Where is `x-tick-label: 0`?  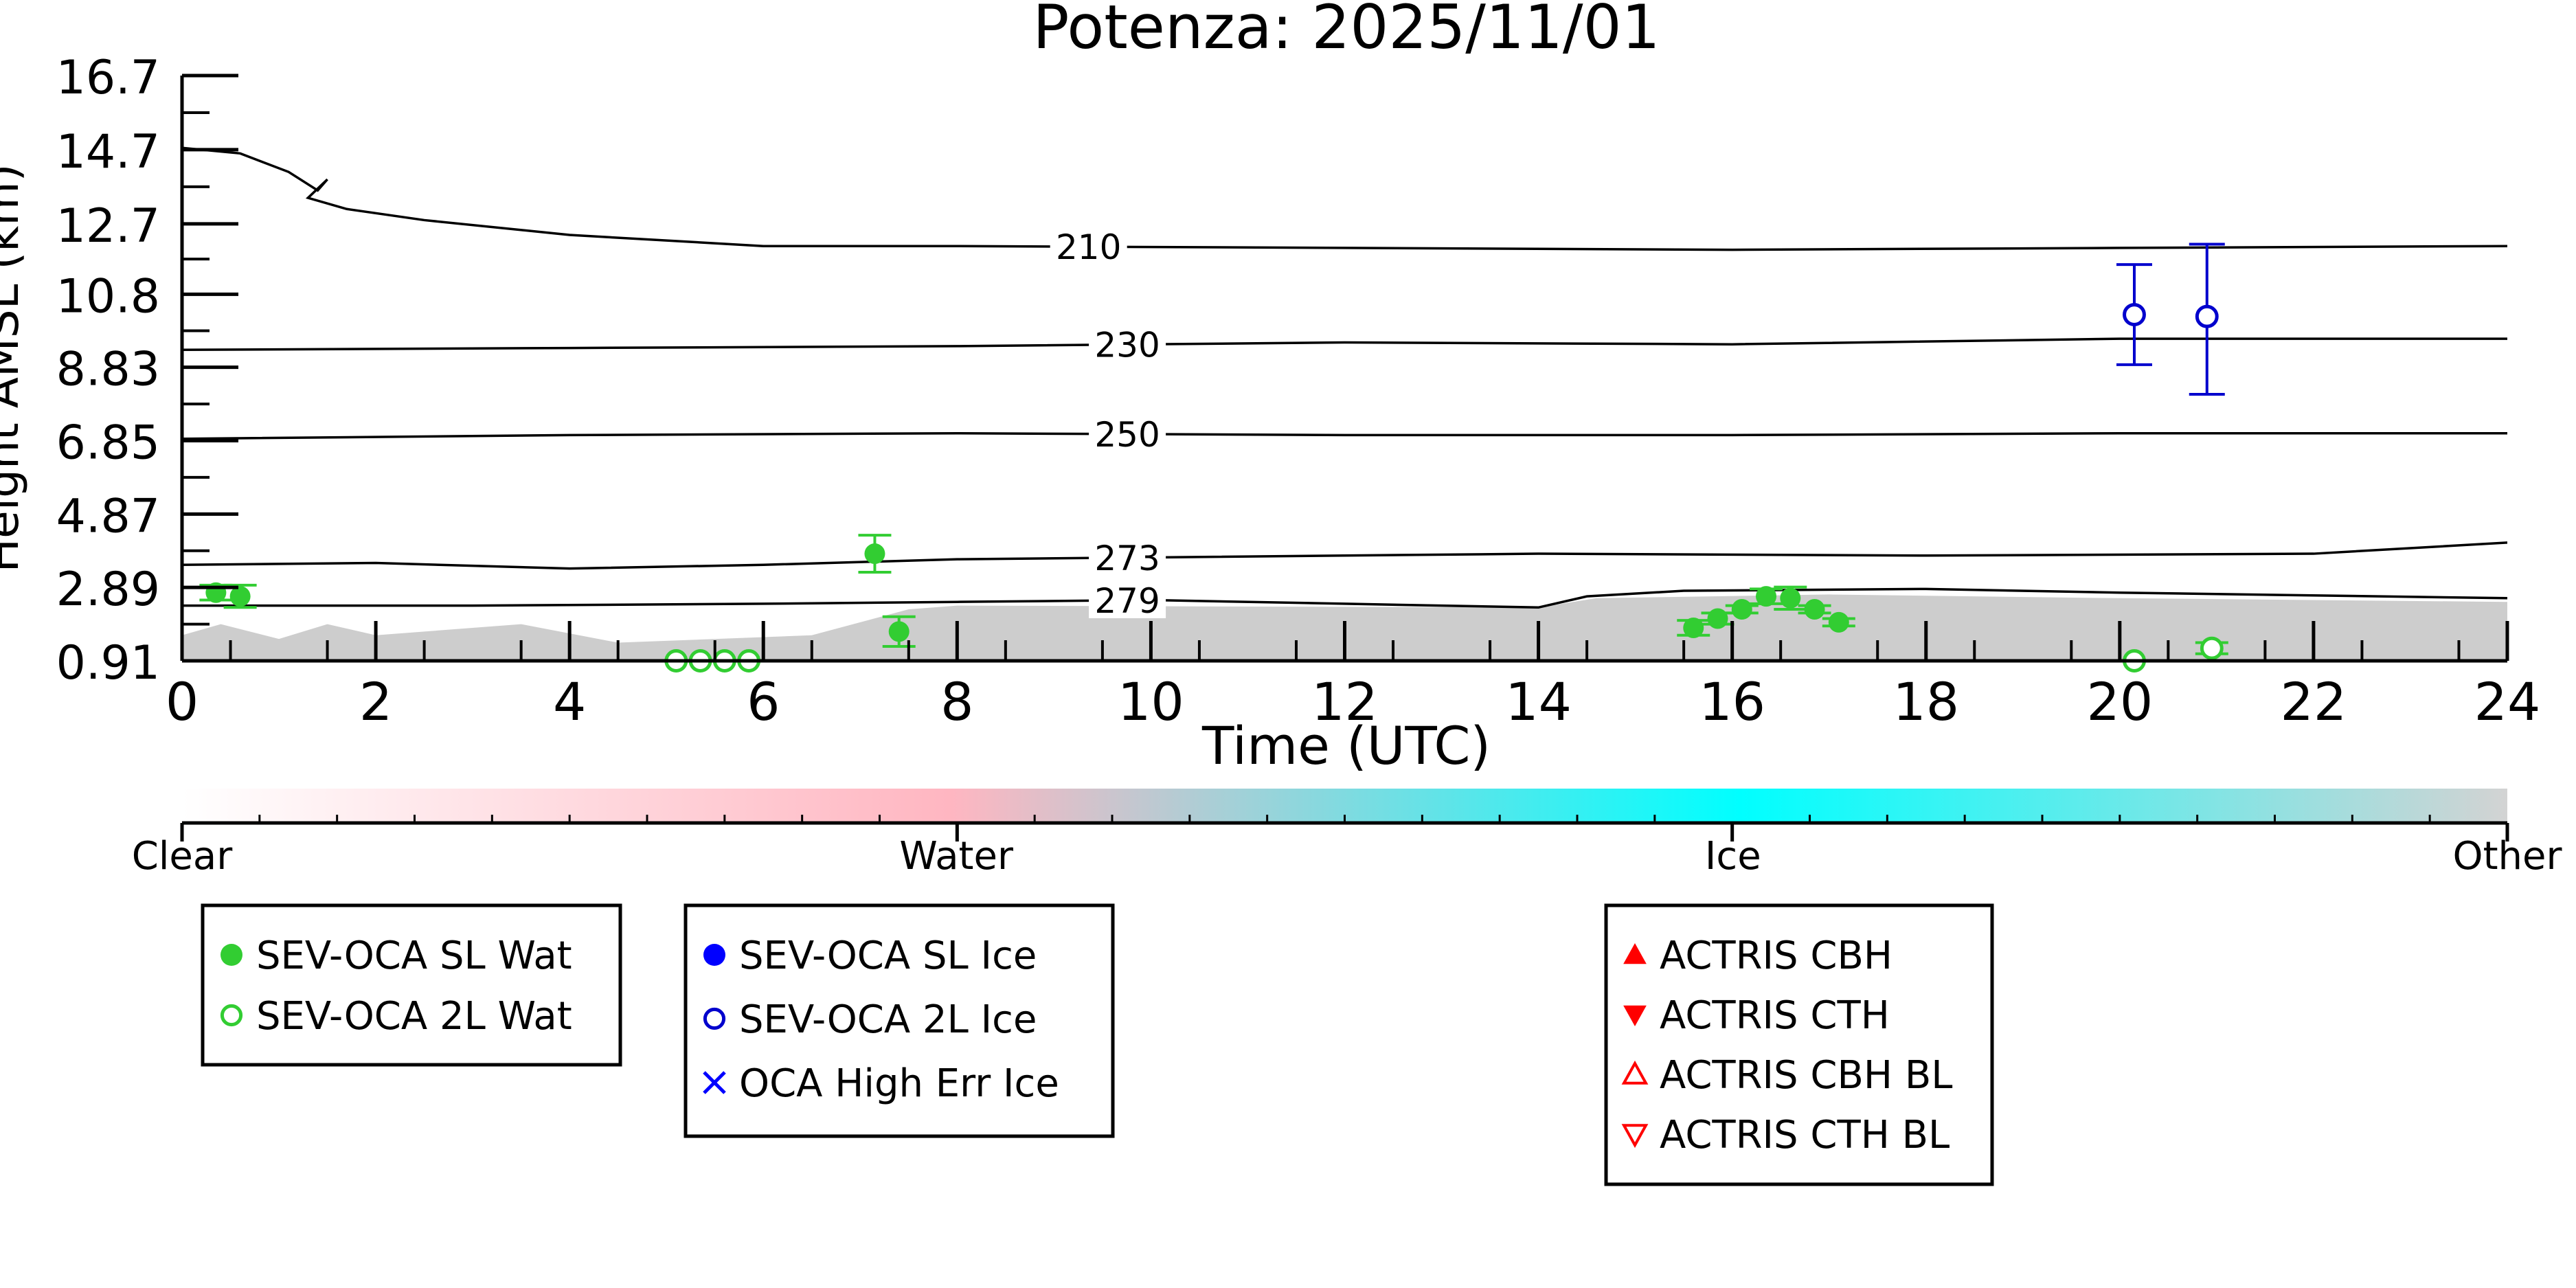
x-tick-label: 0 is located at coordinates (182, 701).